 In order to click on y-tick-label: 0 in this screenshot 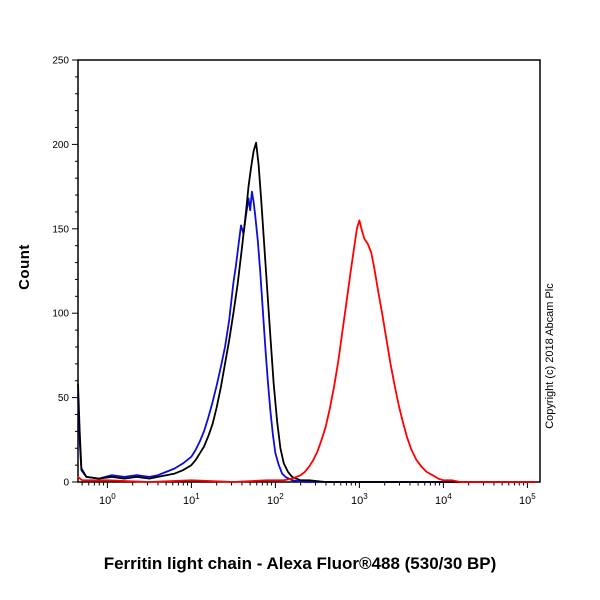, I will do `click(66, 483)`.